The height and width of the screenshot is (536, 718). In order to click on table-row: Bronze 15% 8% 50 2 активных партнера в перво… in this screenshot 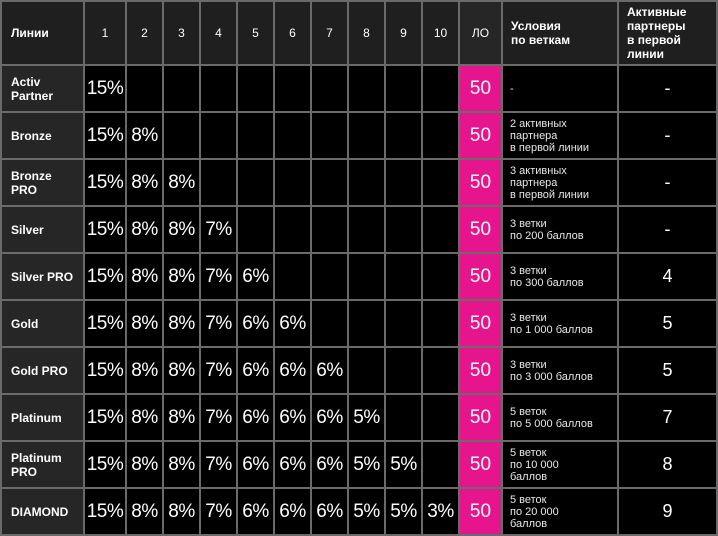, I will do `click(359, 135)`.